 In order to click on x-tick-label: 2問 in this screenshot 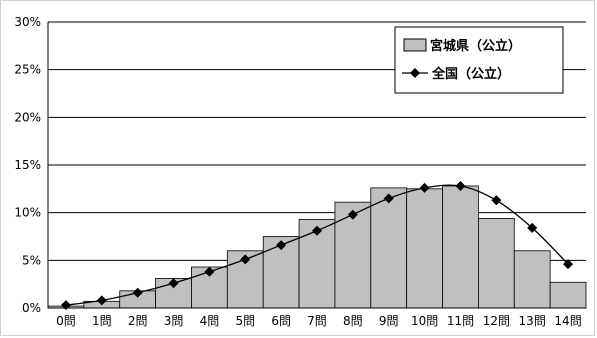, I will do `click(138, 321)`.